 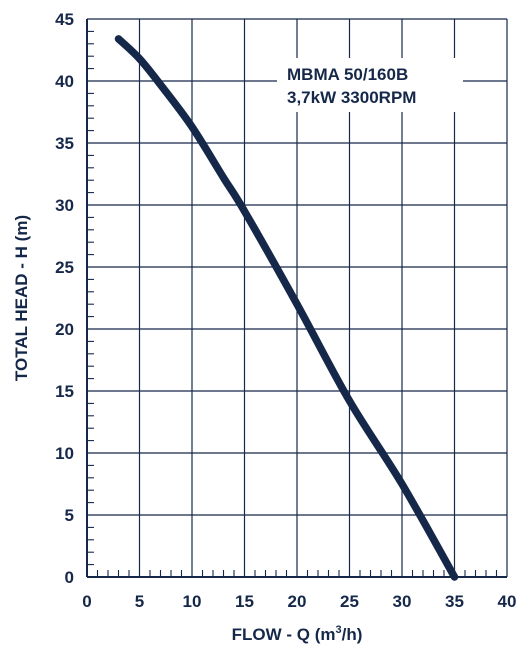 I want to click on y-tick-label-15: 15, so click(x=64, y=391).